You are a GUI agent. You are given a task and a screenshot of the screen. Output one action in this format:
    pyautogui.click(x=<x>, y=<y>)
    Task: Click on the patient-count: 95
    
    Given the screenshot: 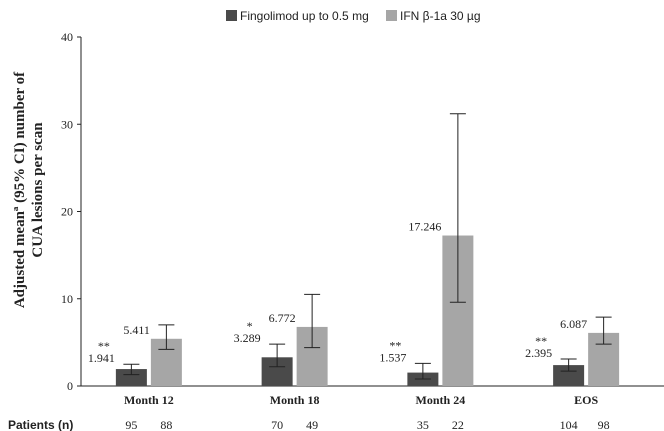 What is the action you would take?
    pyautogui.click(x=131, y=424)
    